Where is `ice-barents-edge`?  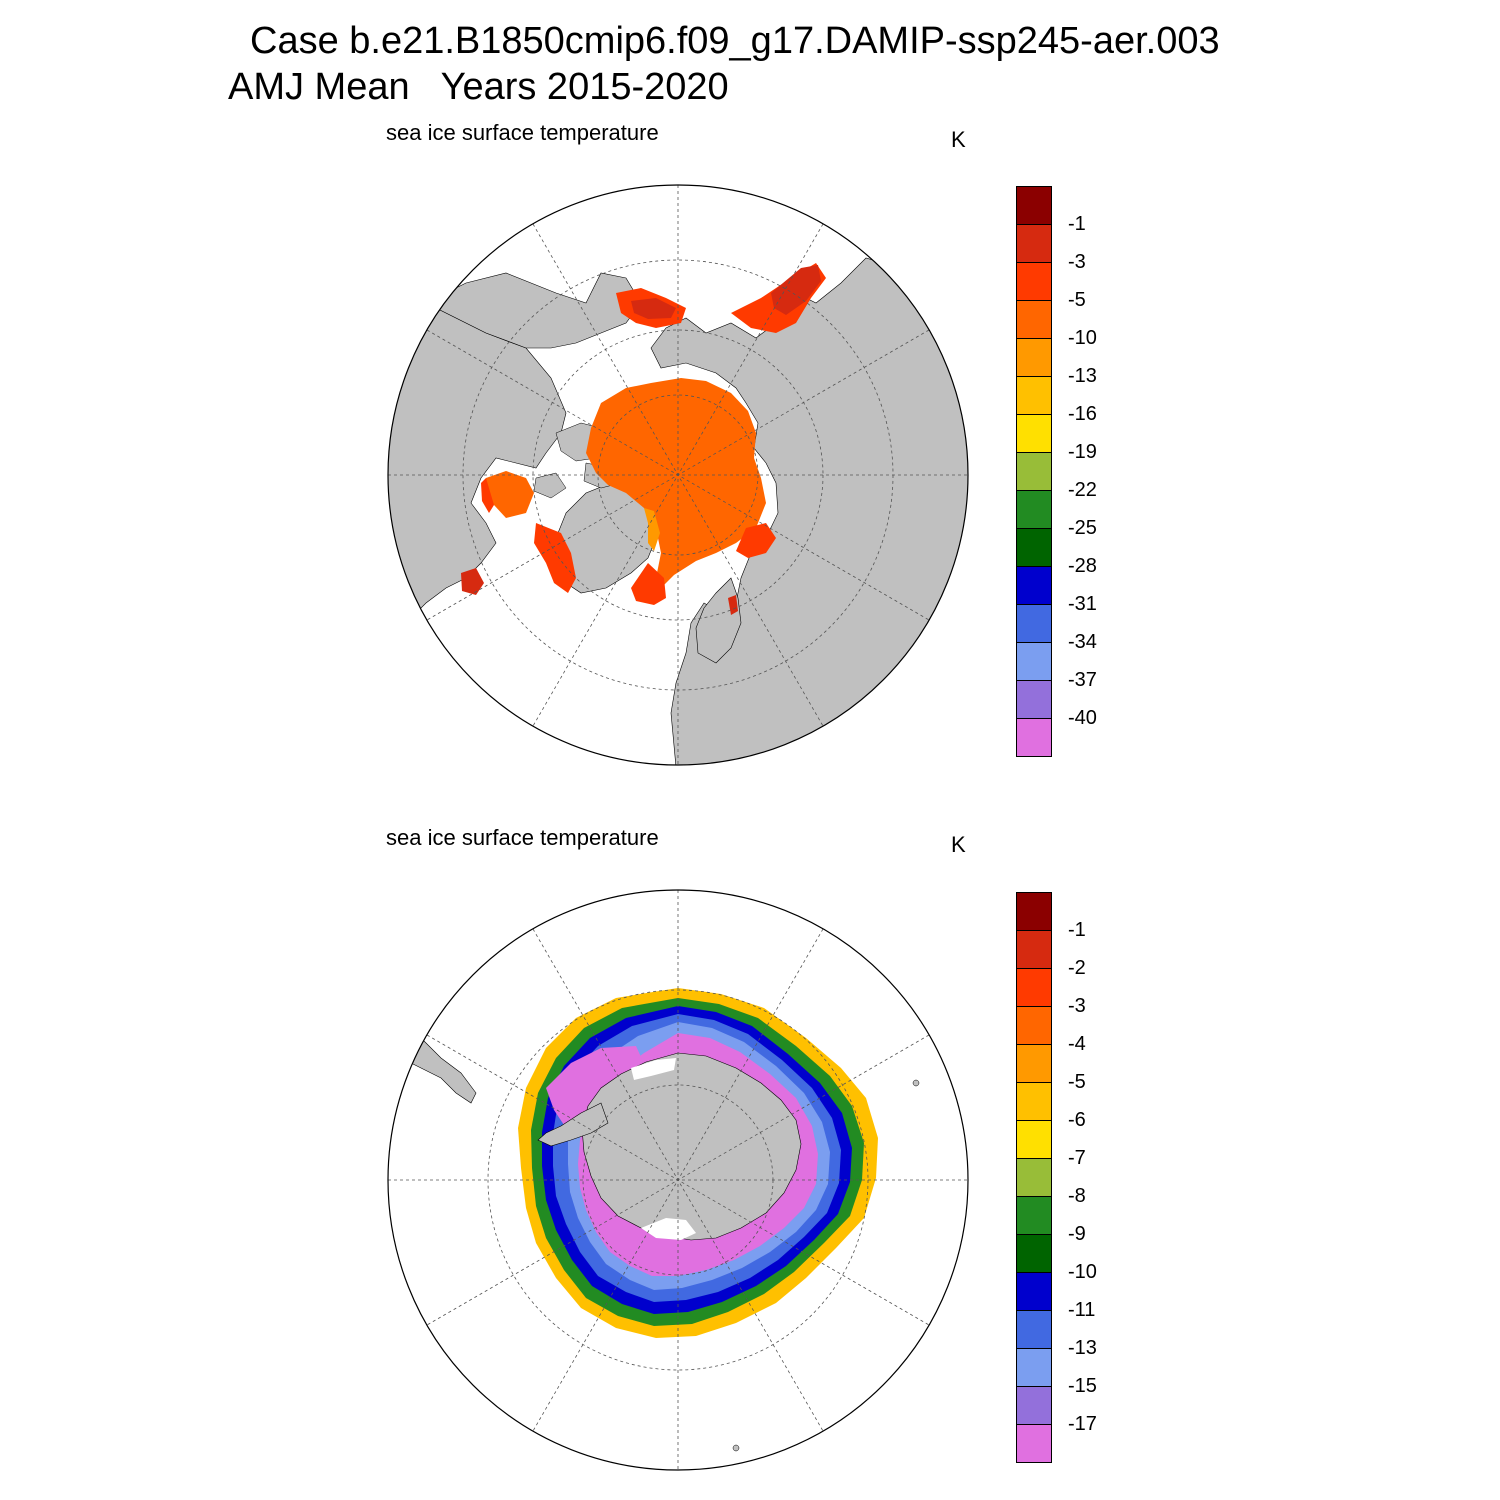 ice-barents-edge is located at coordinates (756, 540).